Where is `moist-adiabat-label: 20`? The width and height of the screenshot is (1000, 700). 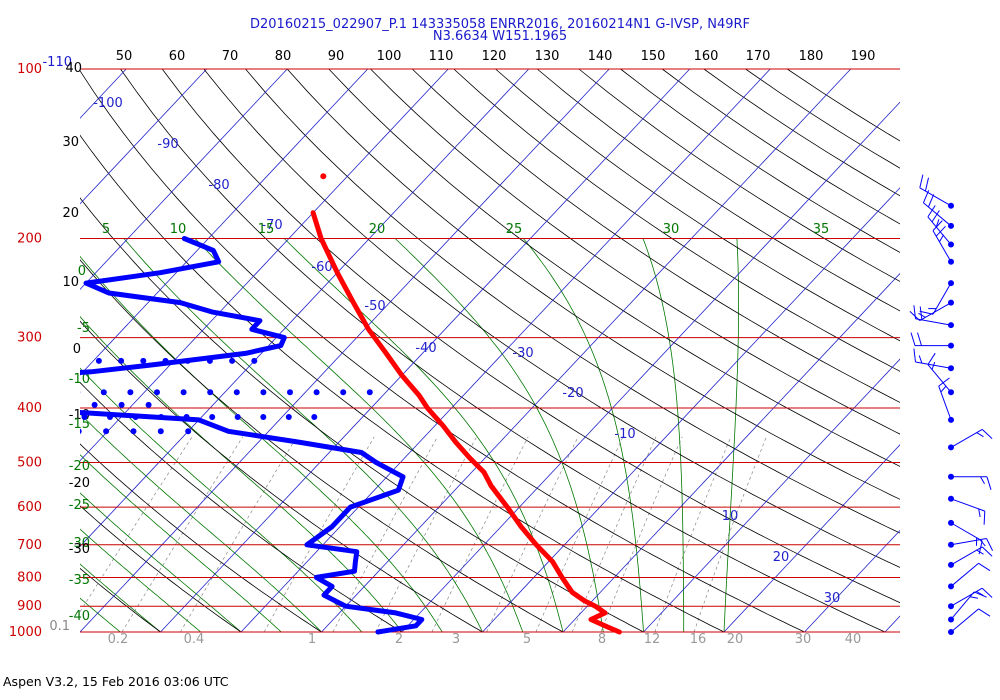 moist-adiabat-label: 20 is located at coordinates (377, 229).